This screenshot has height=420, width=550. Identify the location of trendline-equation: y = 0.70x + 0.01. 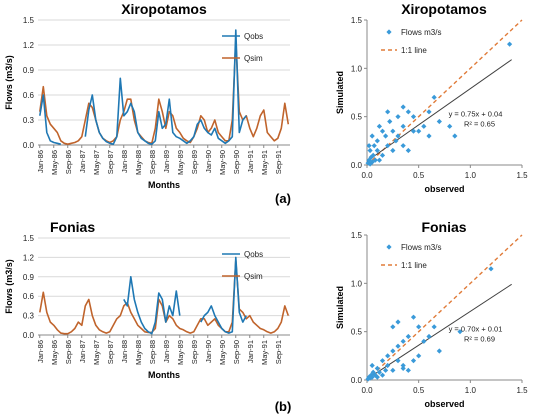
(476, 329).